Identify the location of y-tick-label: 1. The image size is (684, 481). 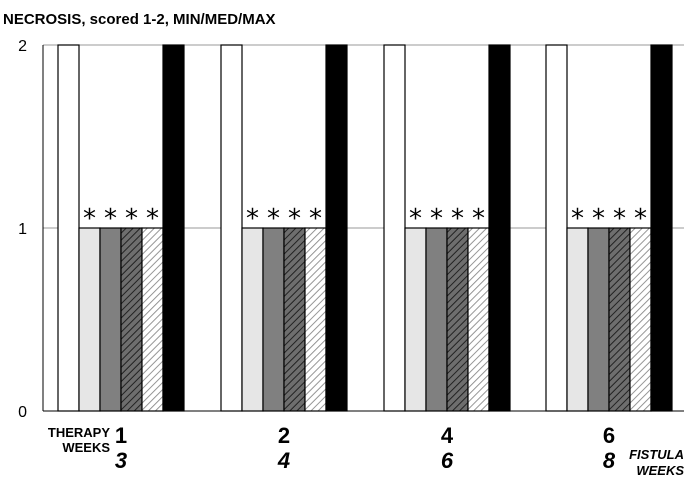
(22, 229).